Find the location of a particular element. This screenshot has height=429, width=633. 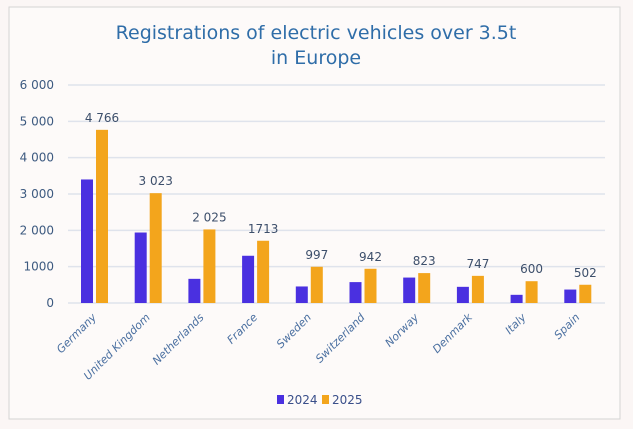

bar-2025-norway is located at coordinates (424, 288).